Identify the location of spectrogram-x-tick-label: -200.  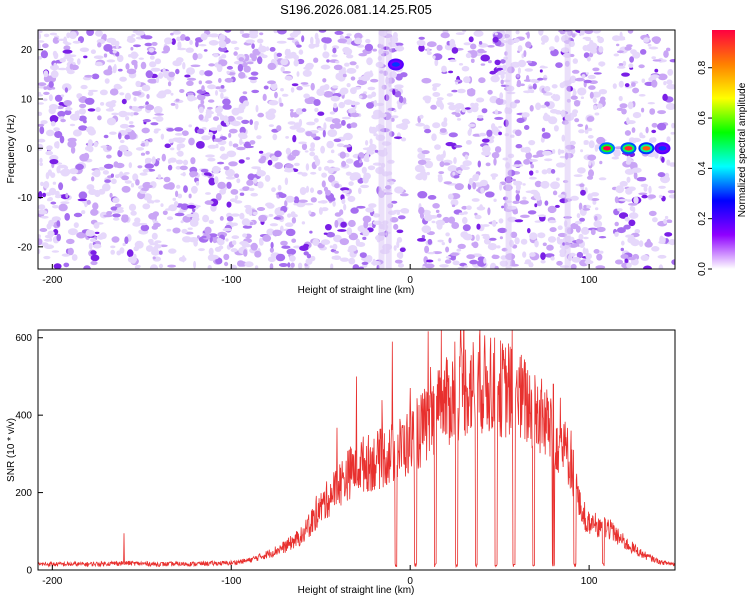
(52, 280).